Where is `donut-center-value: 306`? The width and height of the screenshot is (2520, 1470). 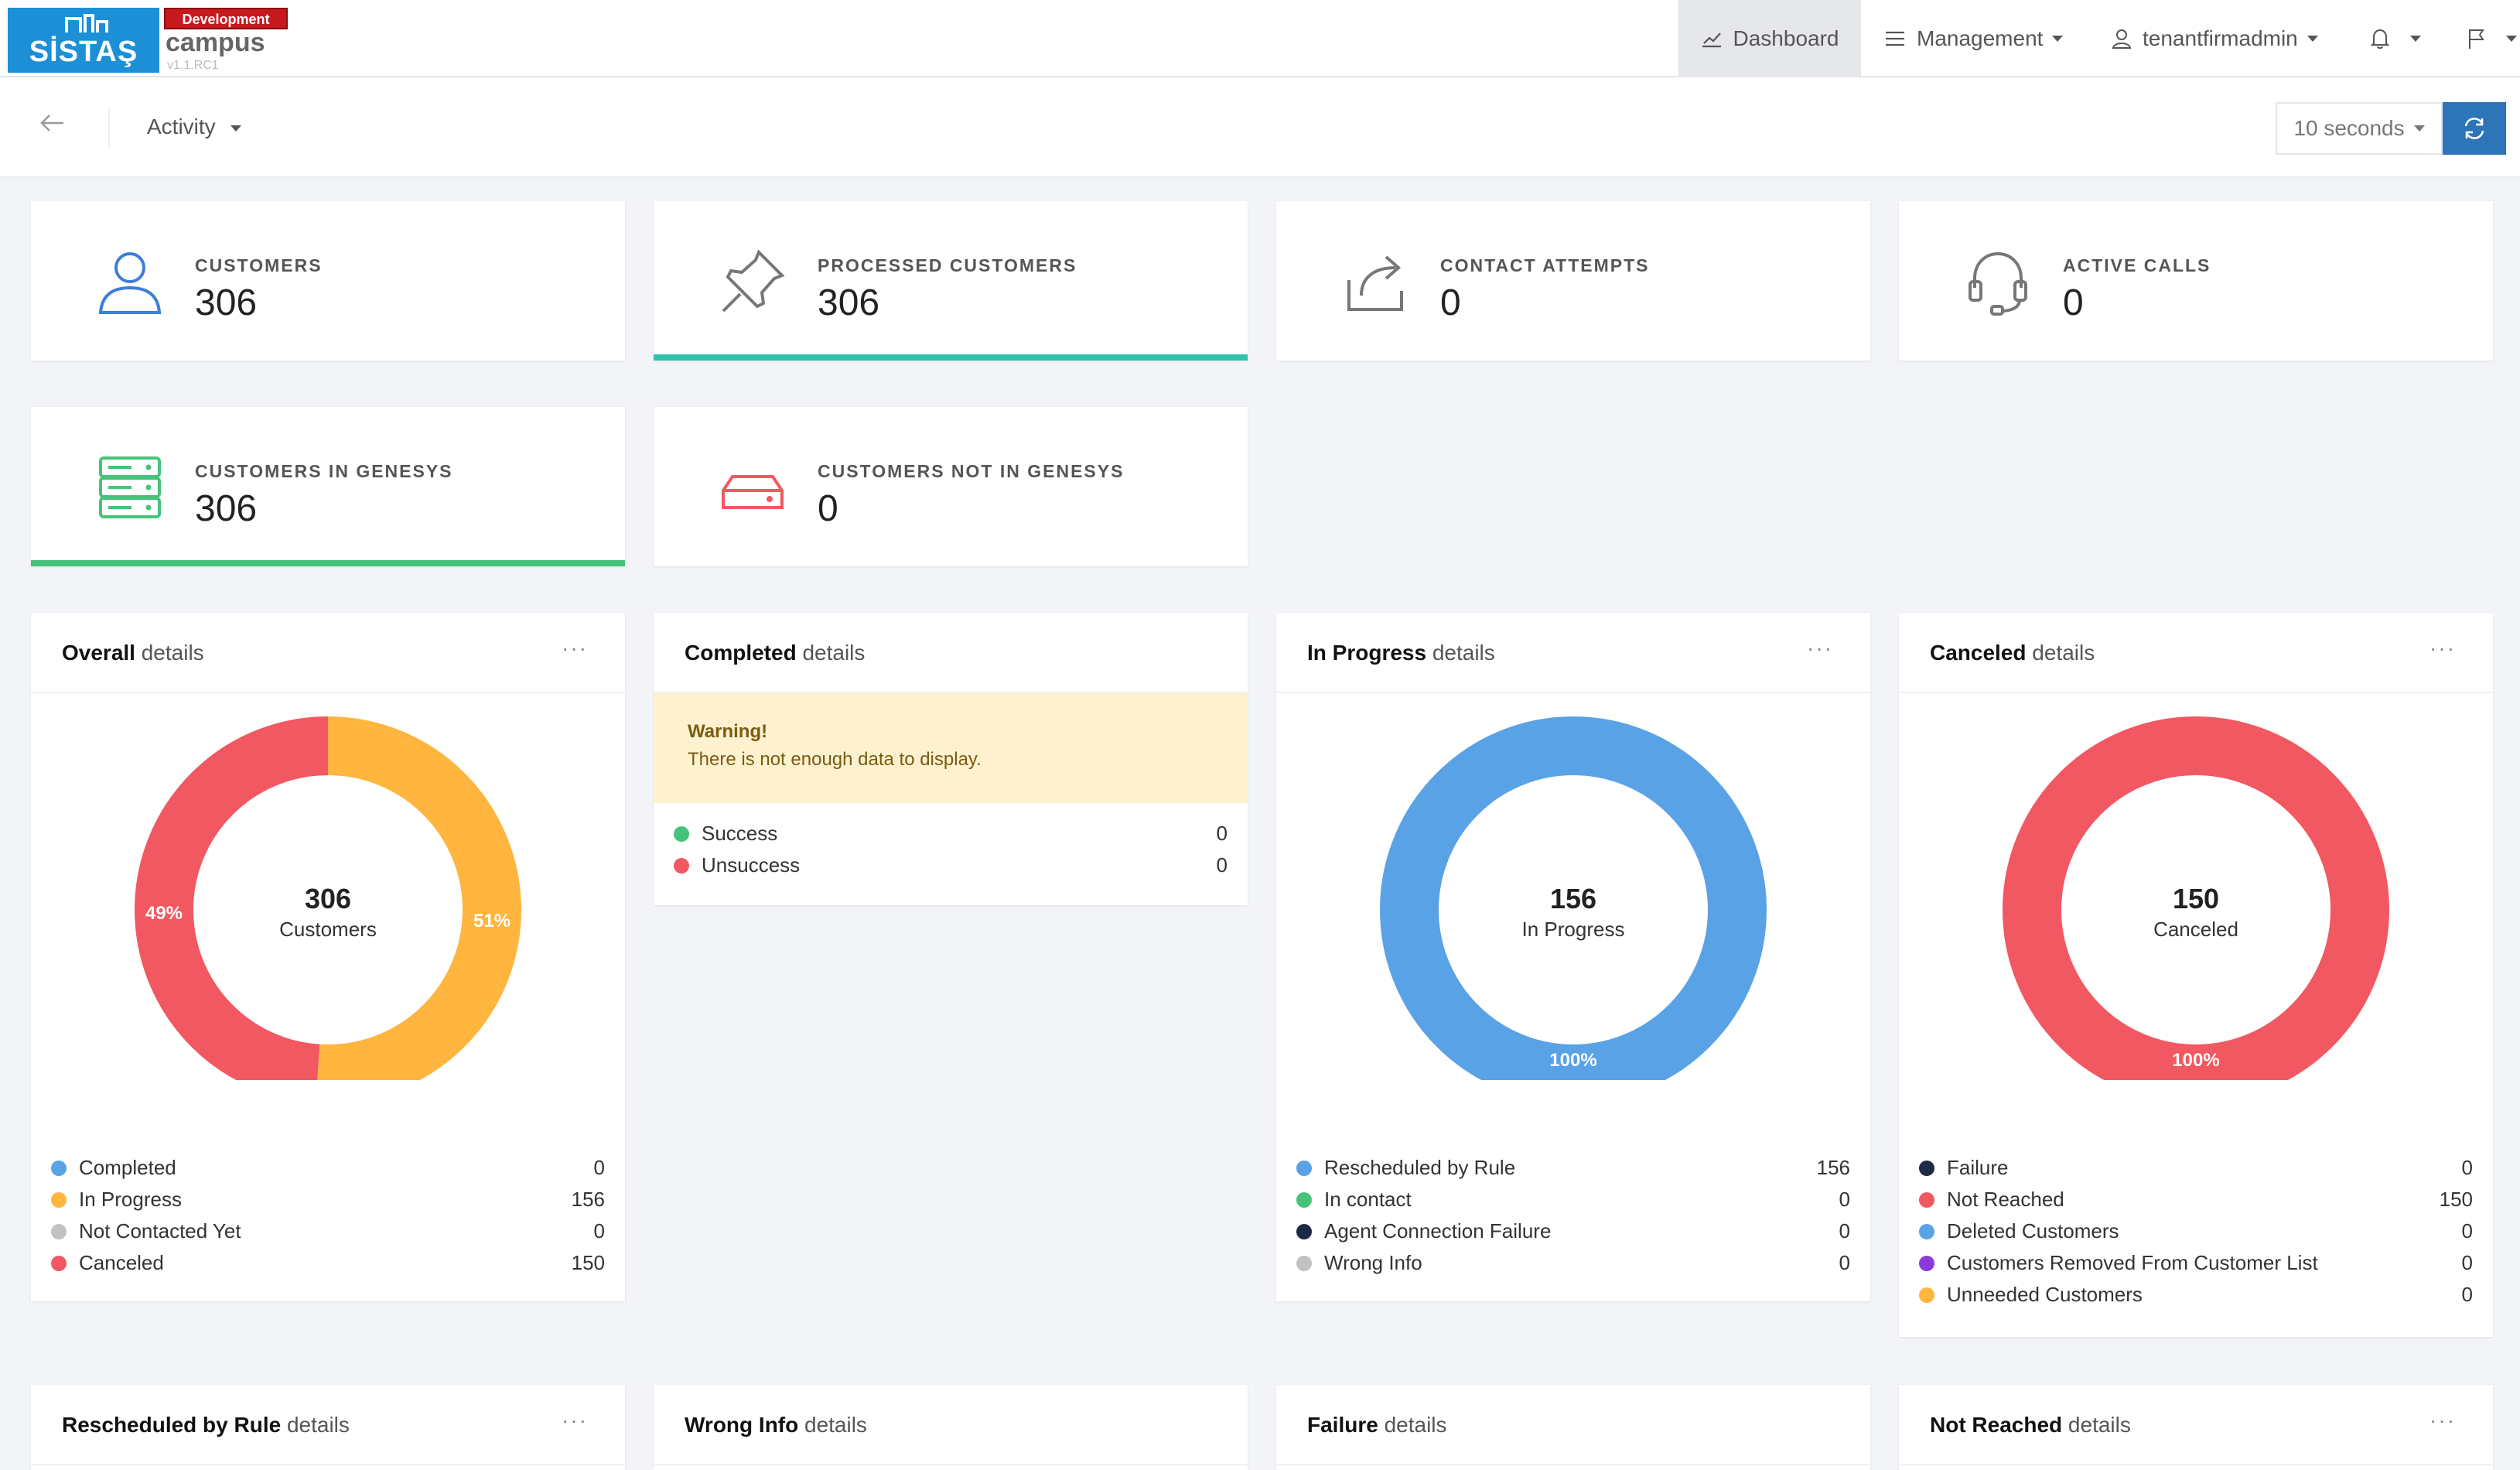 donut-center-value: 306 is located at coordinates (328, 899).